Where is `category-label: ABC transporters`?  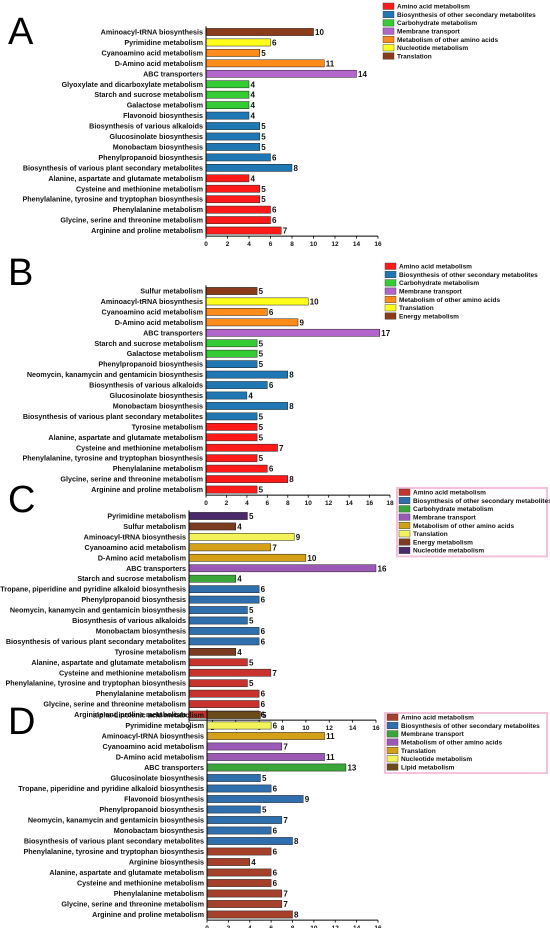
category-label: ABC transporters is located at coordinates (174, 767).